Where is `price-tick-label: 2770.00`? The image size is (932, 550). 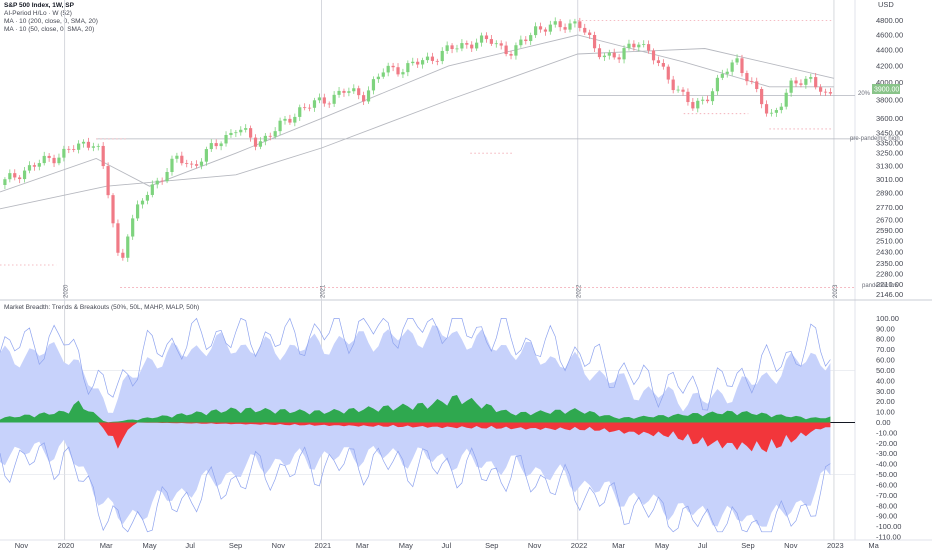 price-tick-label: 2770.00 is located at coordinates (889, 207).